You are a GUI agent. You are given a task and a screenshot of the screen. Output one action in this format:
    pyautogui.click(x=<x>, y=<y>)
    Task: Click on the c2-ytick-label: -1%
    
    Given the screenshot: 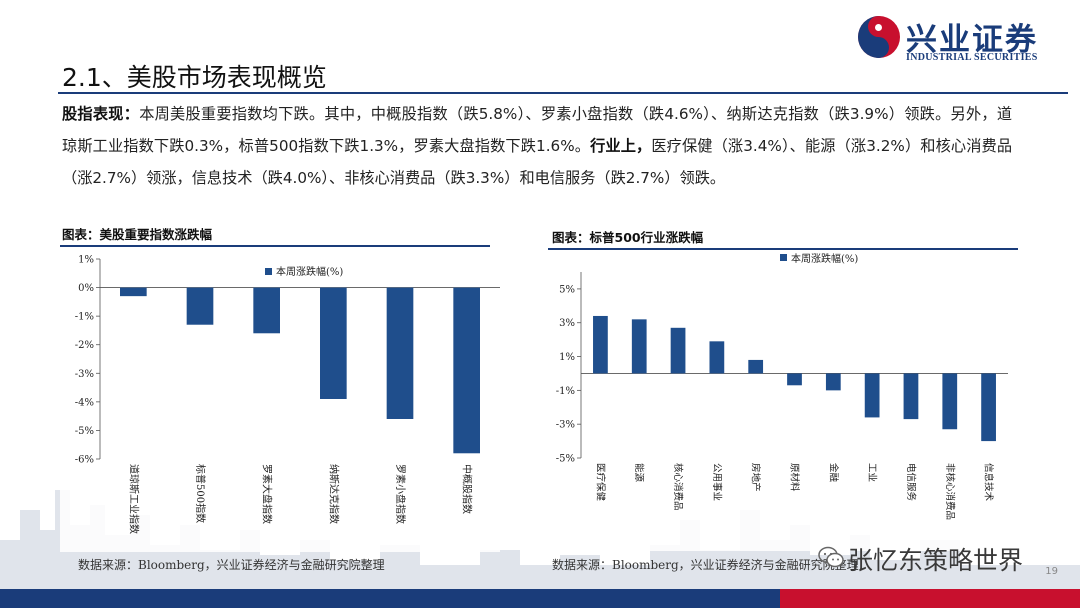 What is the action you would take?
    pyautogui.click(x=565, y=391)
    